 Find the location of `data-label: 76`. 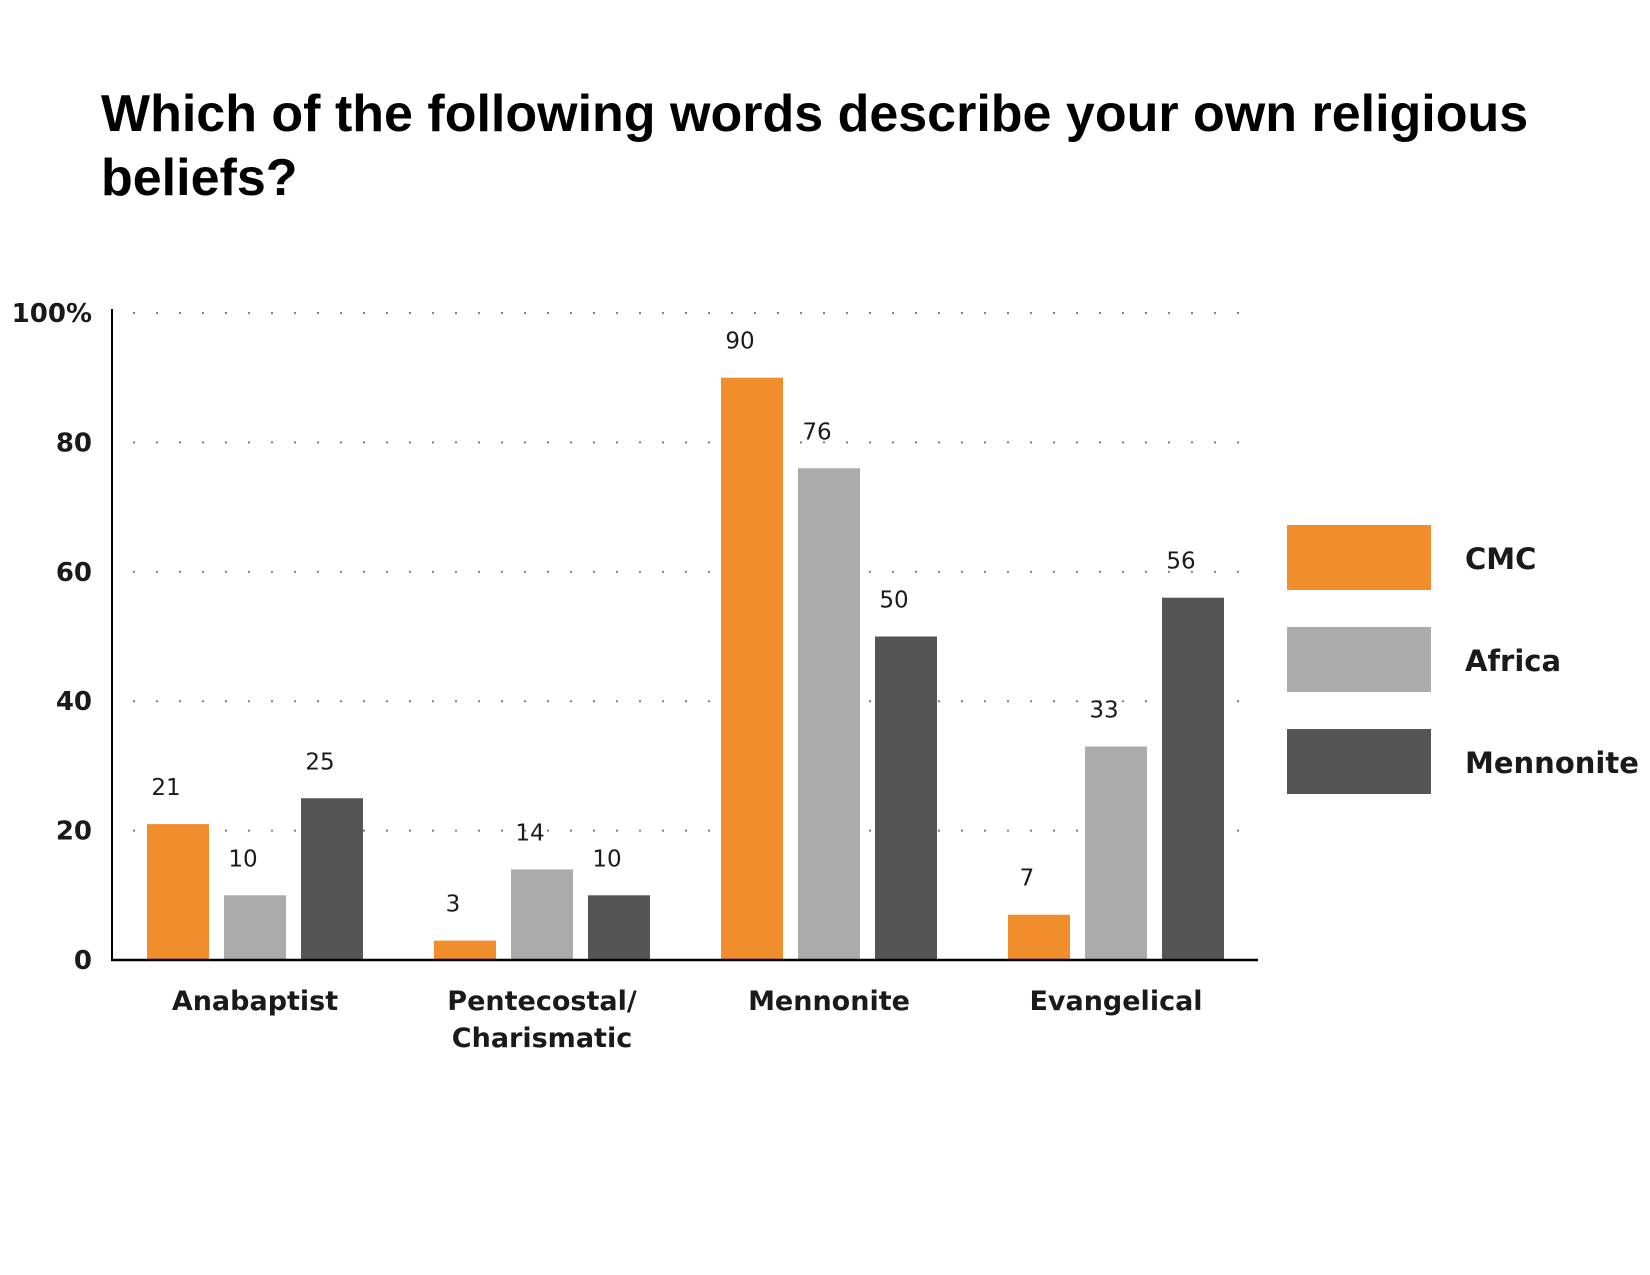

data-label: 76 is located at coordinates (816, 432).